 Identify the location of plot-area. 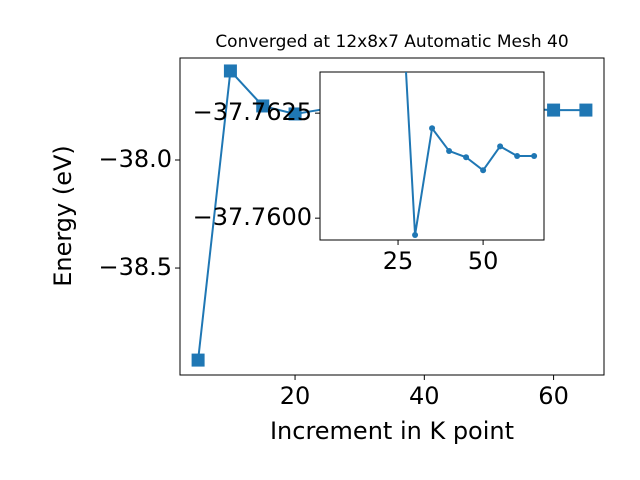
(432, 156).